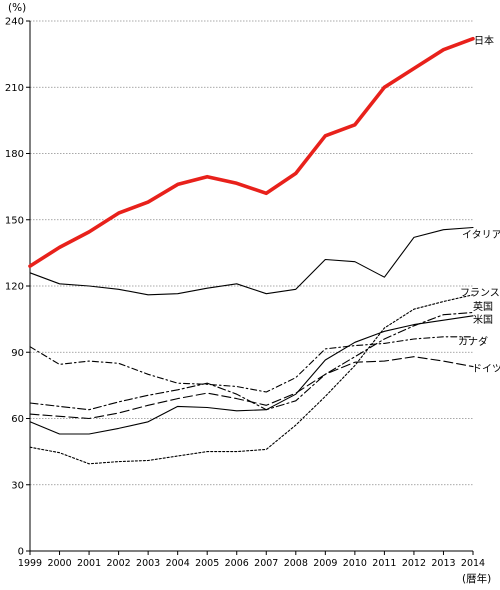  Describe the element at coordinates (480, 293) in the screenshot. I see `series-label: フランス` at that location.